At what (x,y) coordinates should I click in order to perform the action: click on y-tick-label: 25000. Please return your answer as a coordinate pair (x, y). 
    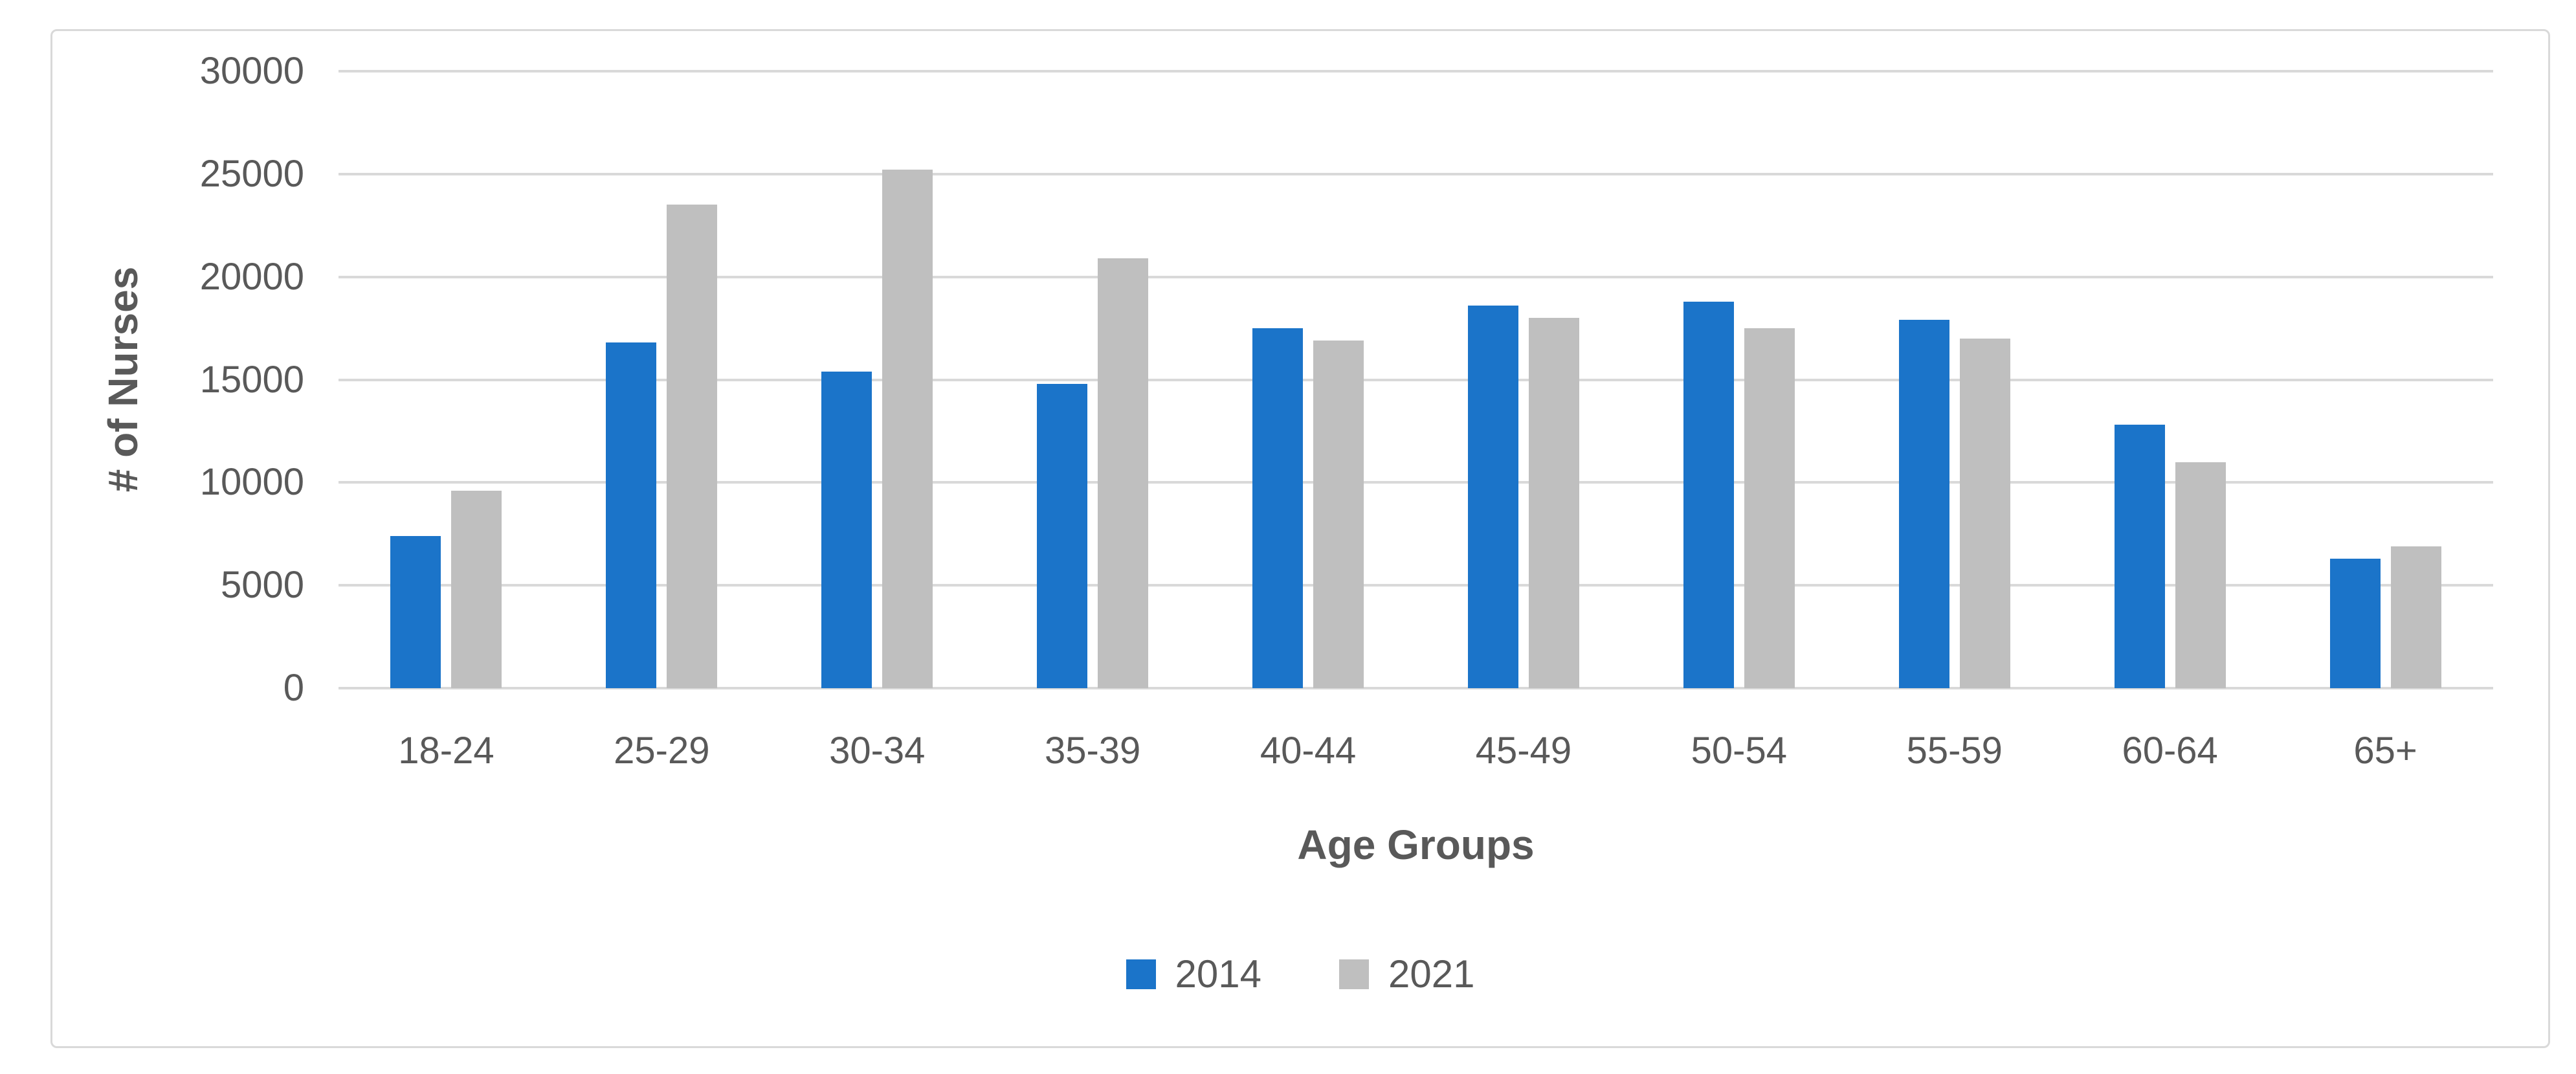
    Looking at the image, I should click on (251, 173).